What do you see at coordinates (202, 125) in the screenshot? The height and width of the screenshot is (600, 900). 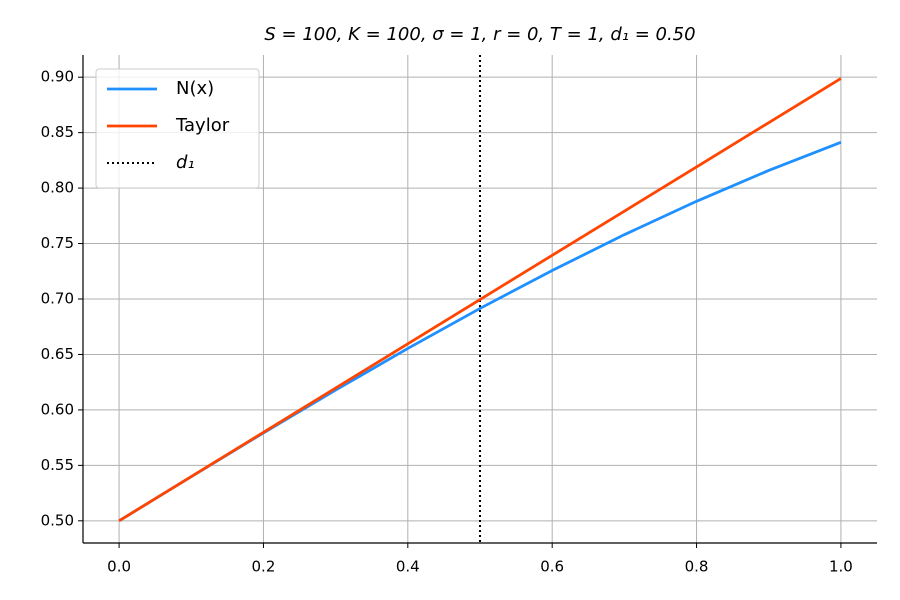 I see `legend-label: Taylor` at bounding box center [202, 125].